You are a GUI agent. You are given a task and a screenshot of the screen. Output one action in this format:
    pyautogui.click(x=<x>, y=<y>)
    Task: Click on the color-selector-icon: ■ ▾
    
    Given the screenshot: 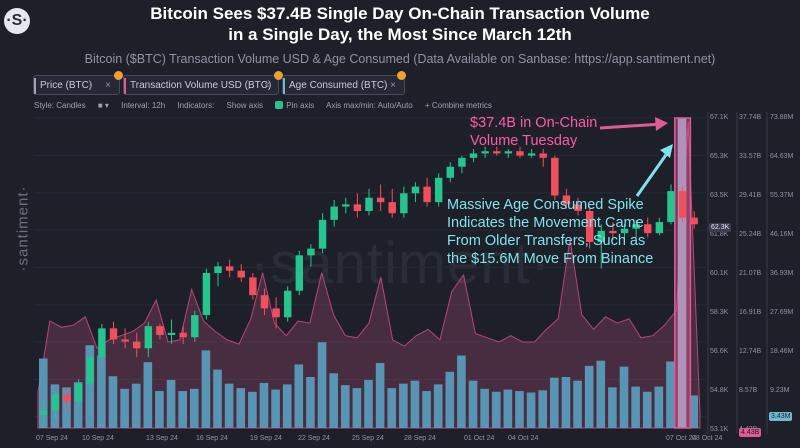 What is the action you would take?
    pyautogui.click(x=103, y=105)
    